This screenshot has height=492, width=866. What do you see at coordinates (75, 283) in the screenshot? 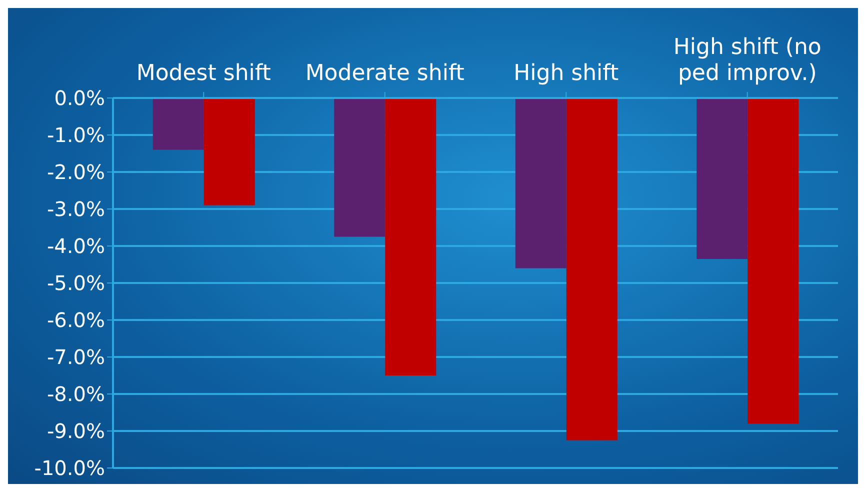
I see `y-tick-label: -5.0%` at bounding box center [75, 283].